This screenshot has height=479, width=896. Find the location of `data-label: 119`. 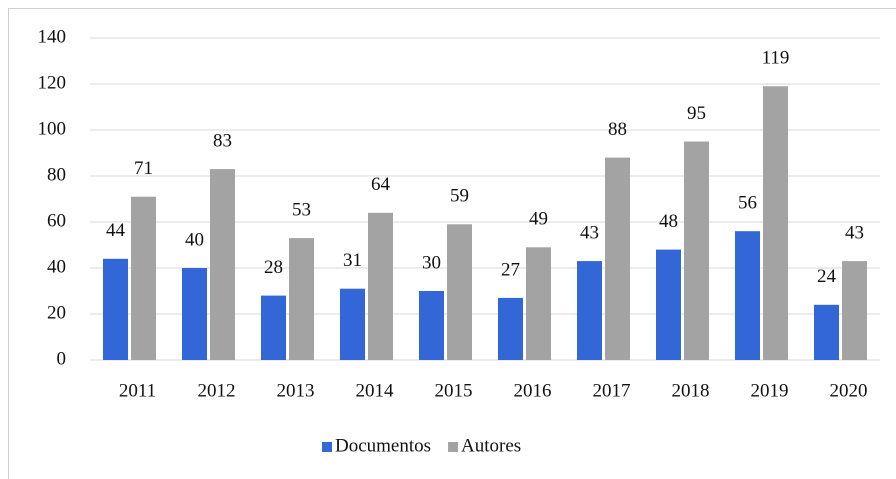

data-label: 119 is located at coordinates (776, 58).